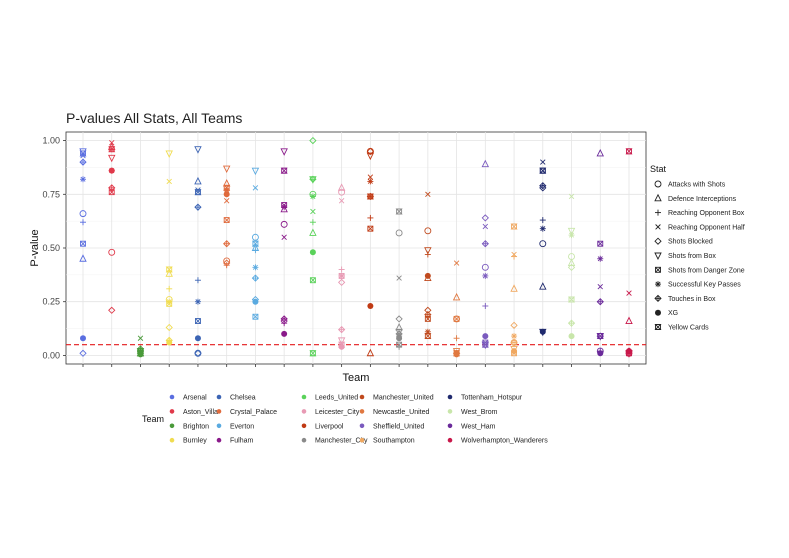 This screenshot has width=789, height=558. What do you see at coordinates (688, 328) in the screenshot?
I see `stat-legend-label: Yellow Cards` at bounding box center [688, 328].